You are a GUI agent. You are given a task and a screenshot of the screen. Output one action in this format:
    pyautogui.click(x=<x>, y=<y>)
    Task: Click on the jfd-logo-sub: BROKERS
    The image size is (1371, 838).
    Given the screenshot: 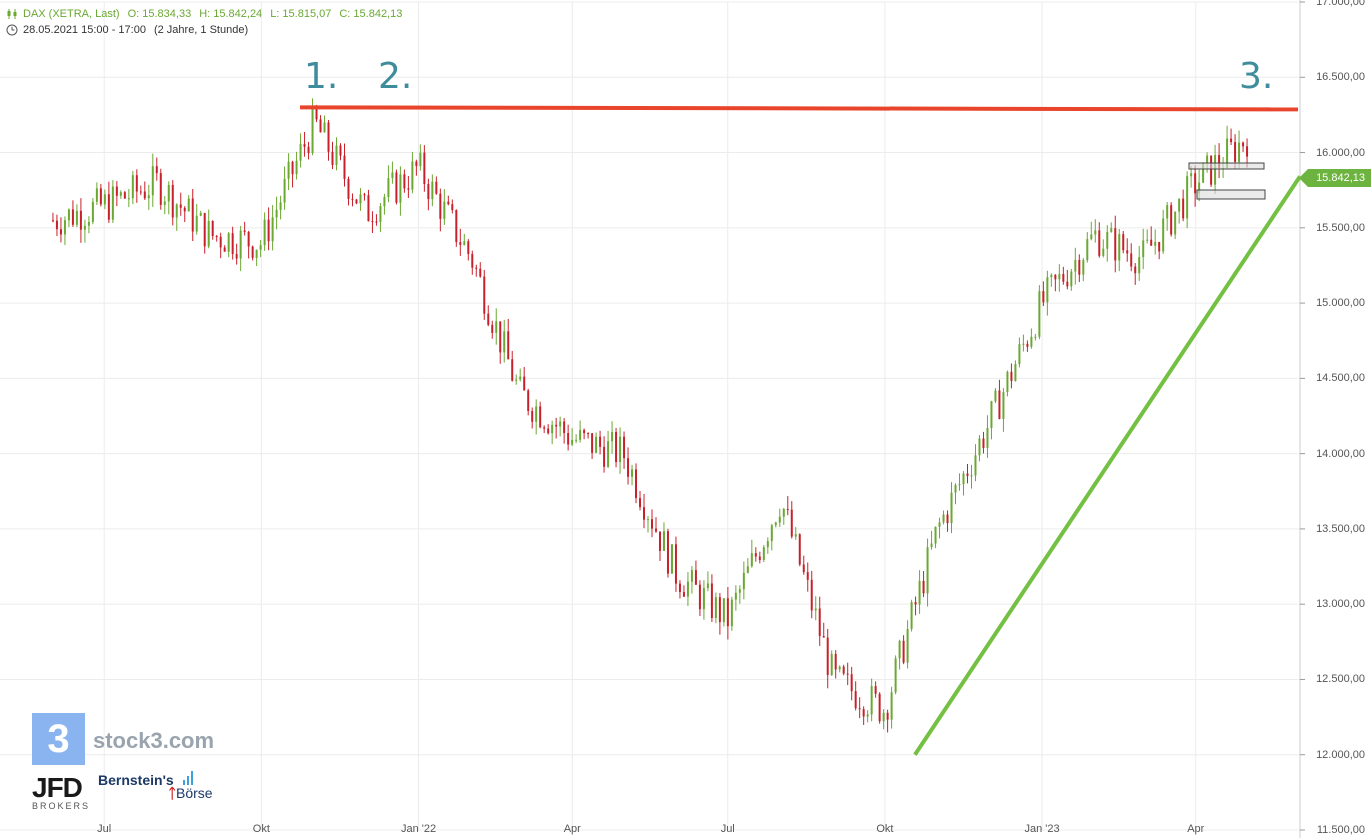 What is the action you would take?
    pyautogui.click(x=61, y=806)
    